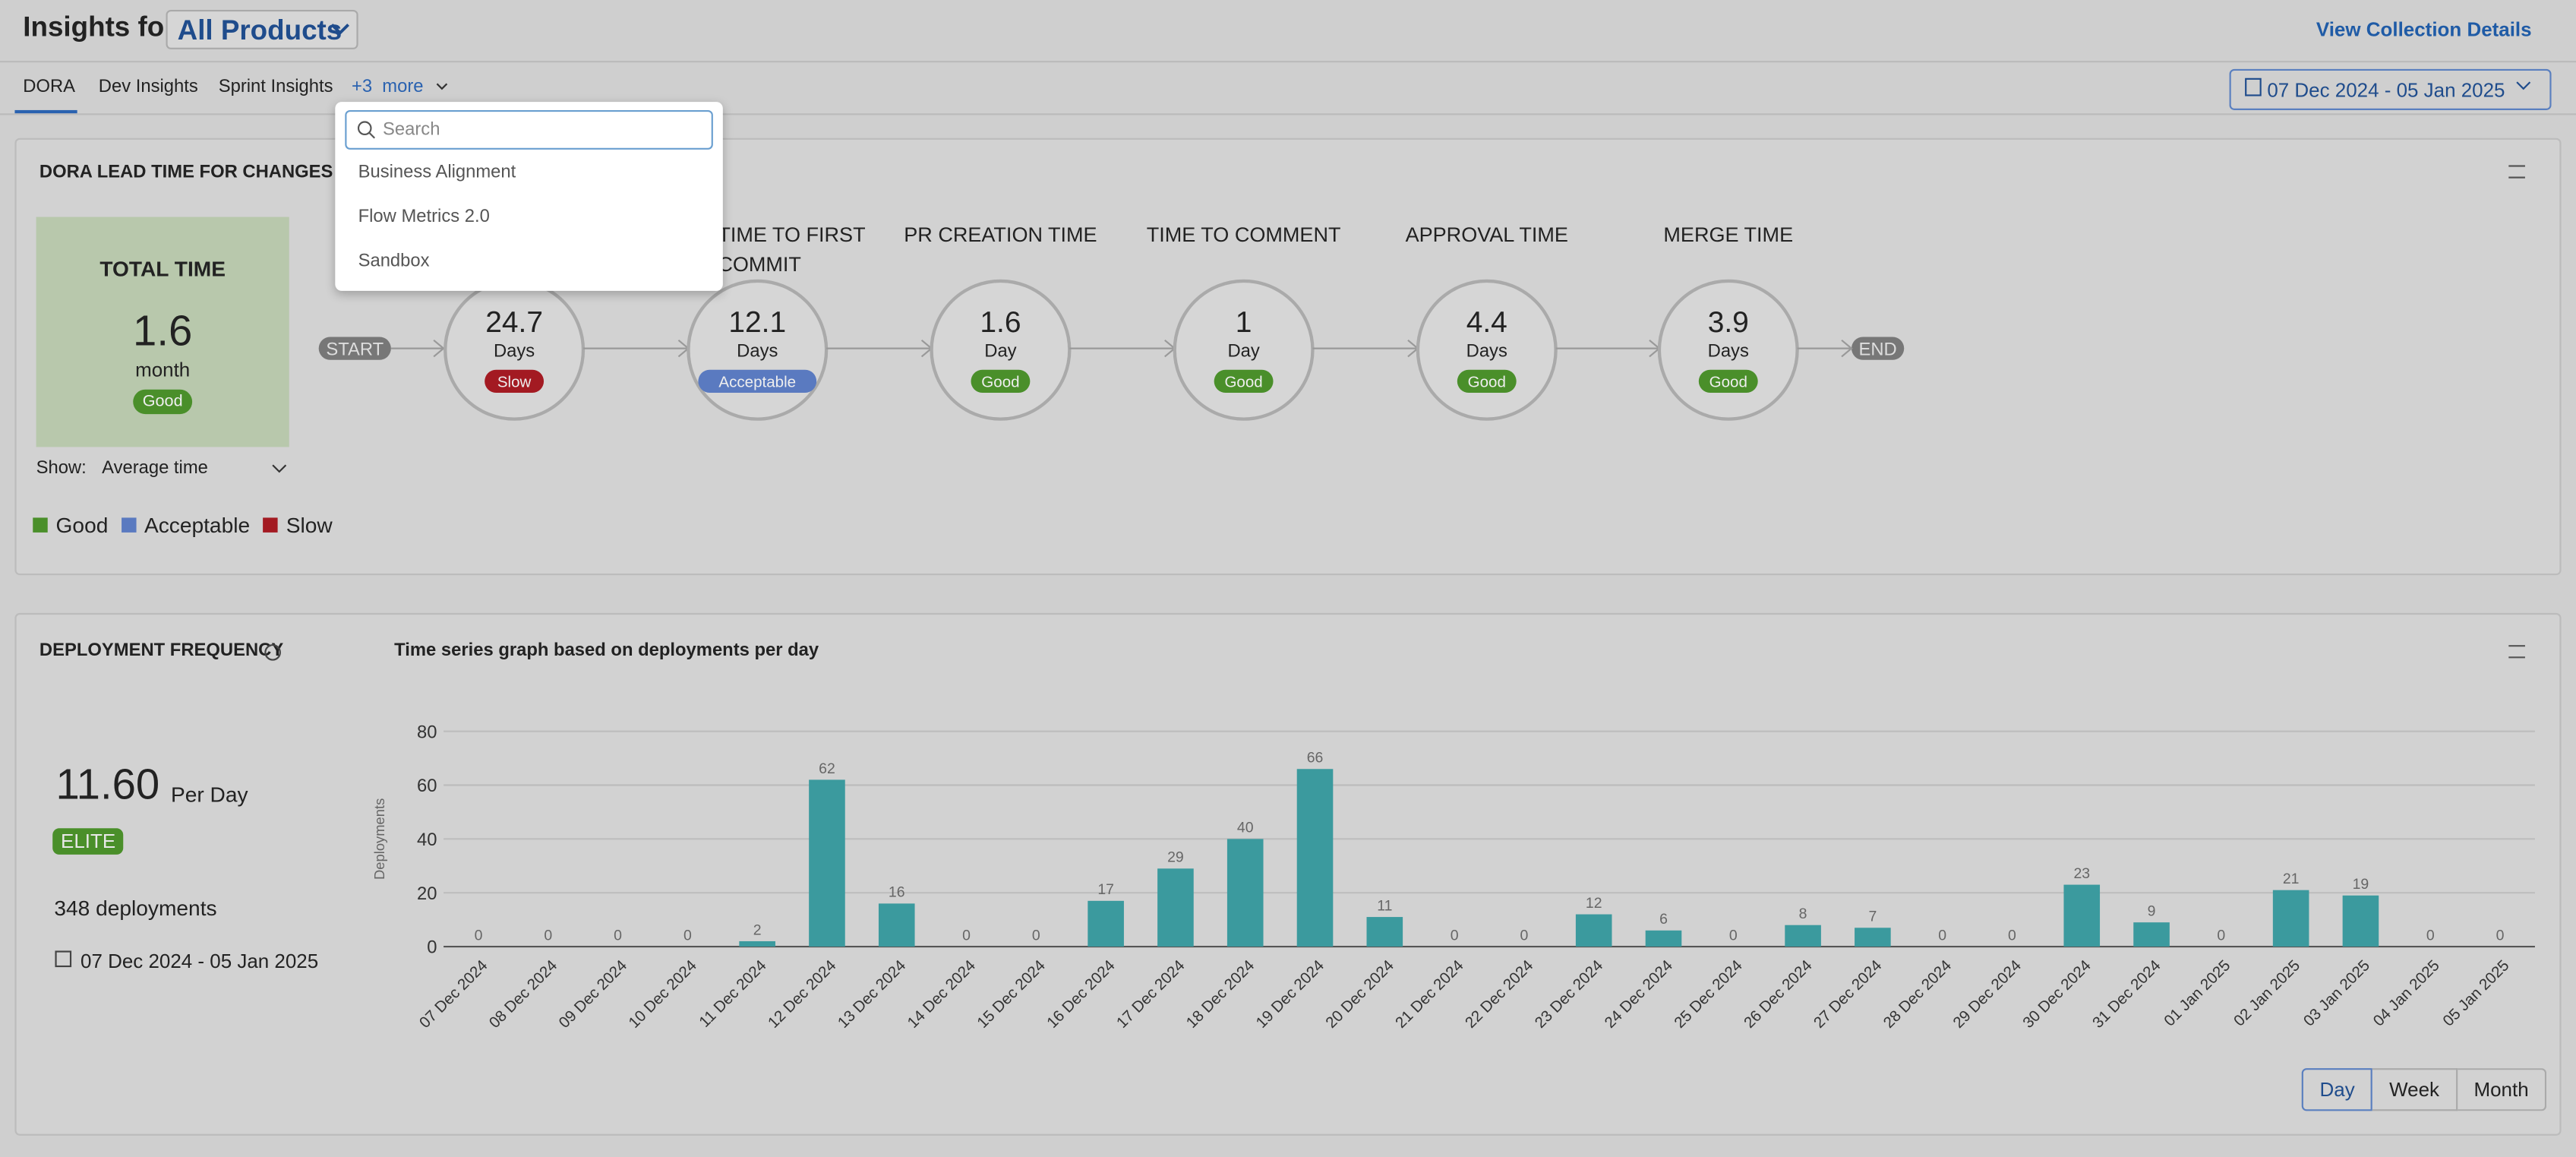 The width and height of the screenshot is (2576, 1157). I want to click on x-tick-label: 07 Dec 2024, so click(453, 994).